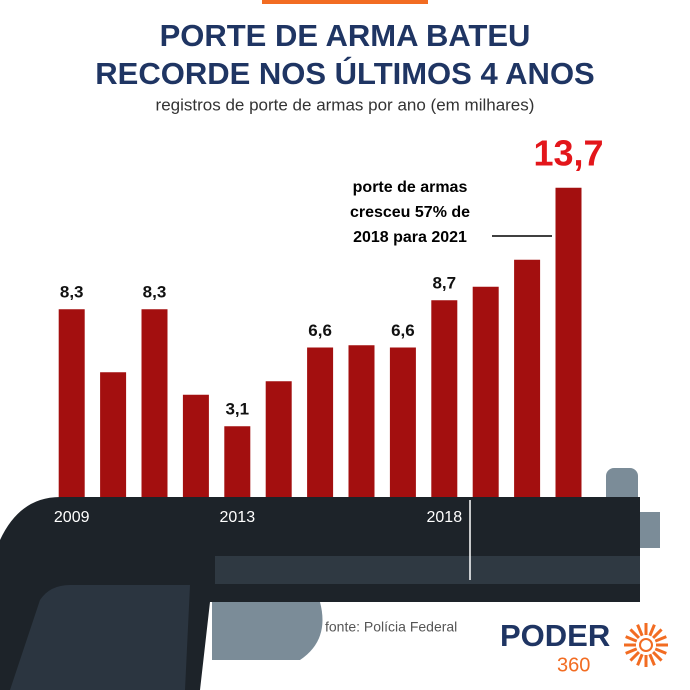 This screenshot has height=690, width=690. Describe the element at coordinates (568, 152) in the screenshot. I see `data-label: 13,7` at that location.